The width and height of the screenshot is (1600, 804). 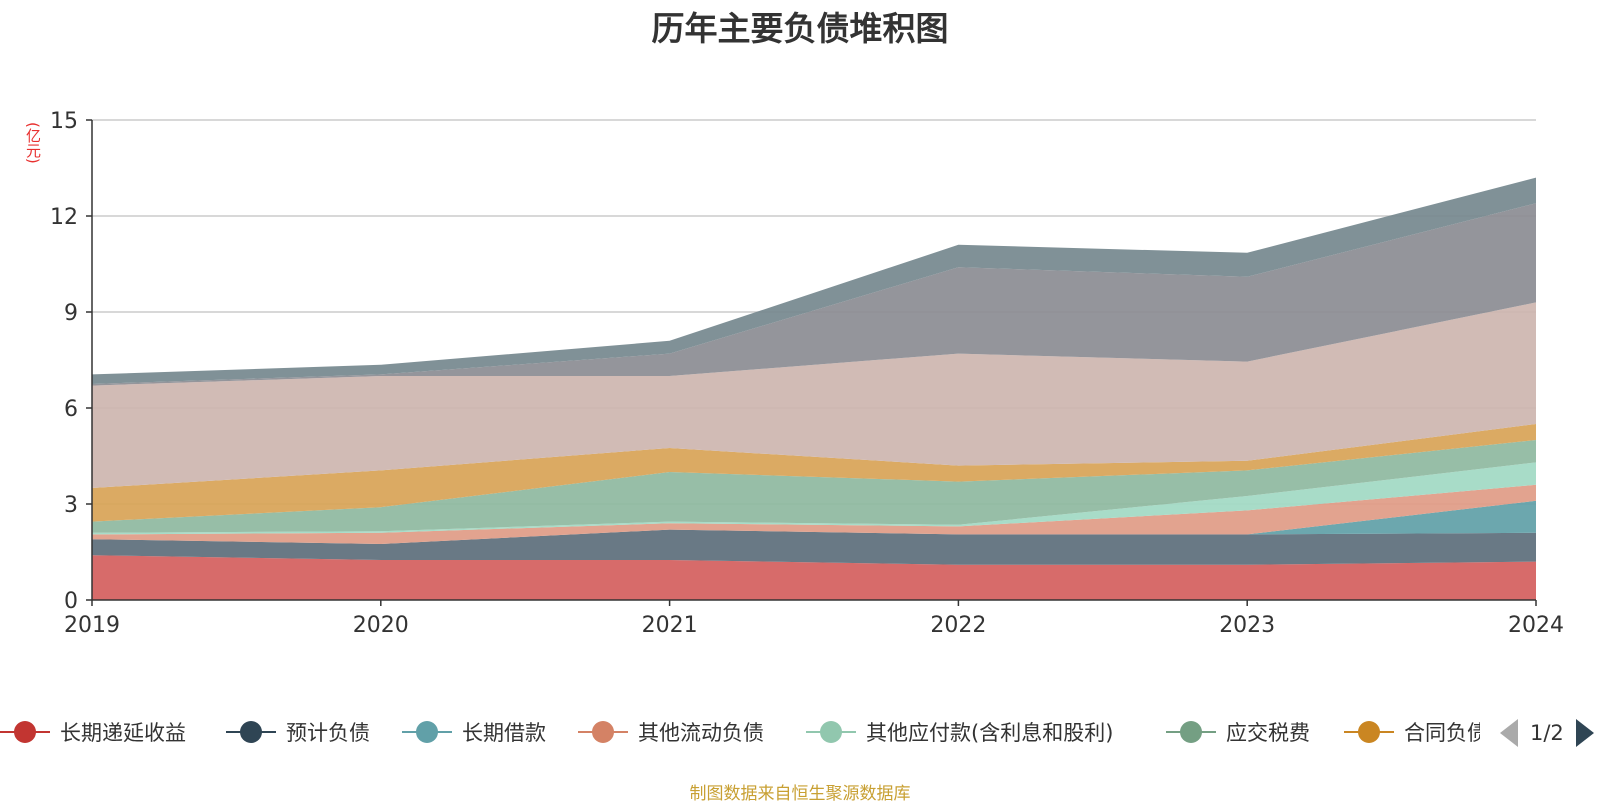 What do you see at coordinates (814, 514) in the screenshot?
I see `area-series-其他流动负债` at bounding box center [814, 514].